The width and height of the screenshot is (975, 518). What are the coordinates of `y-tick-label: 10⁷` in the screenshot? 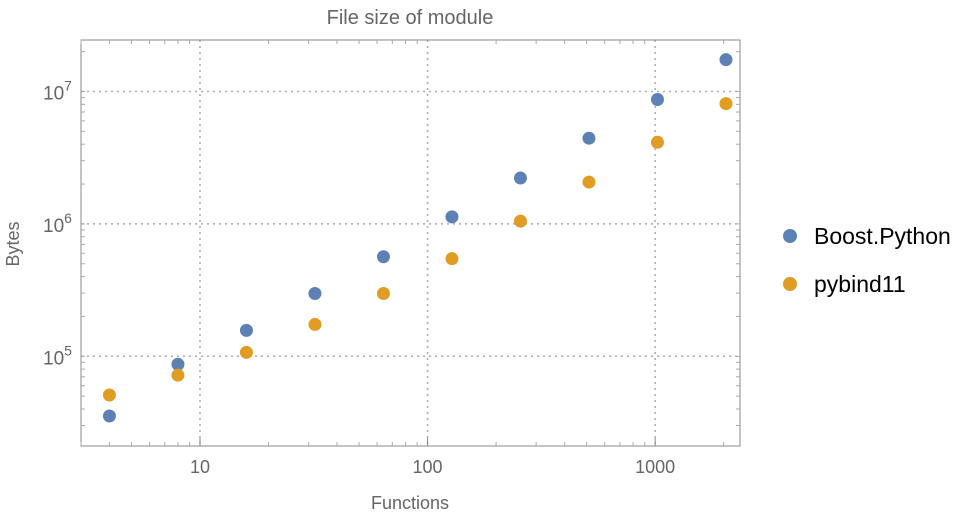 It's located at (57, 91).